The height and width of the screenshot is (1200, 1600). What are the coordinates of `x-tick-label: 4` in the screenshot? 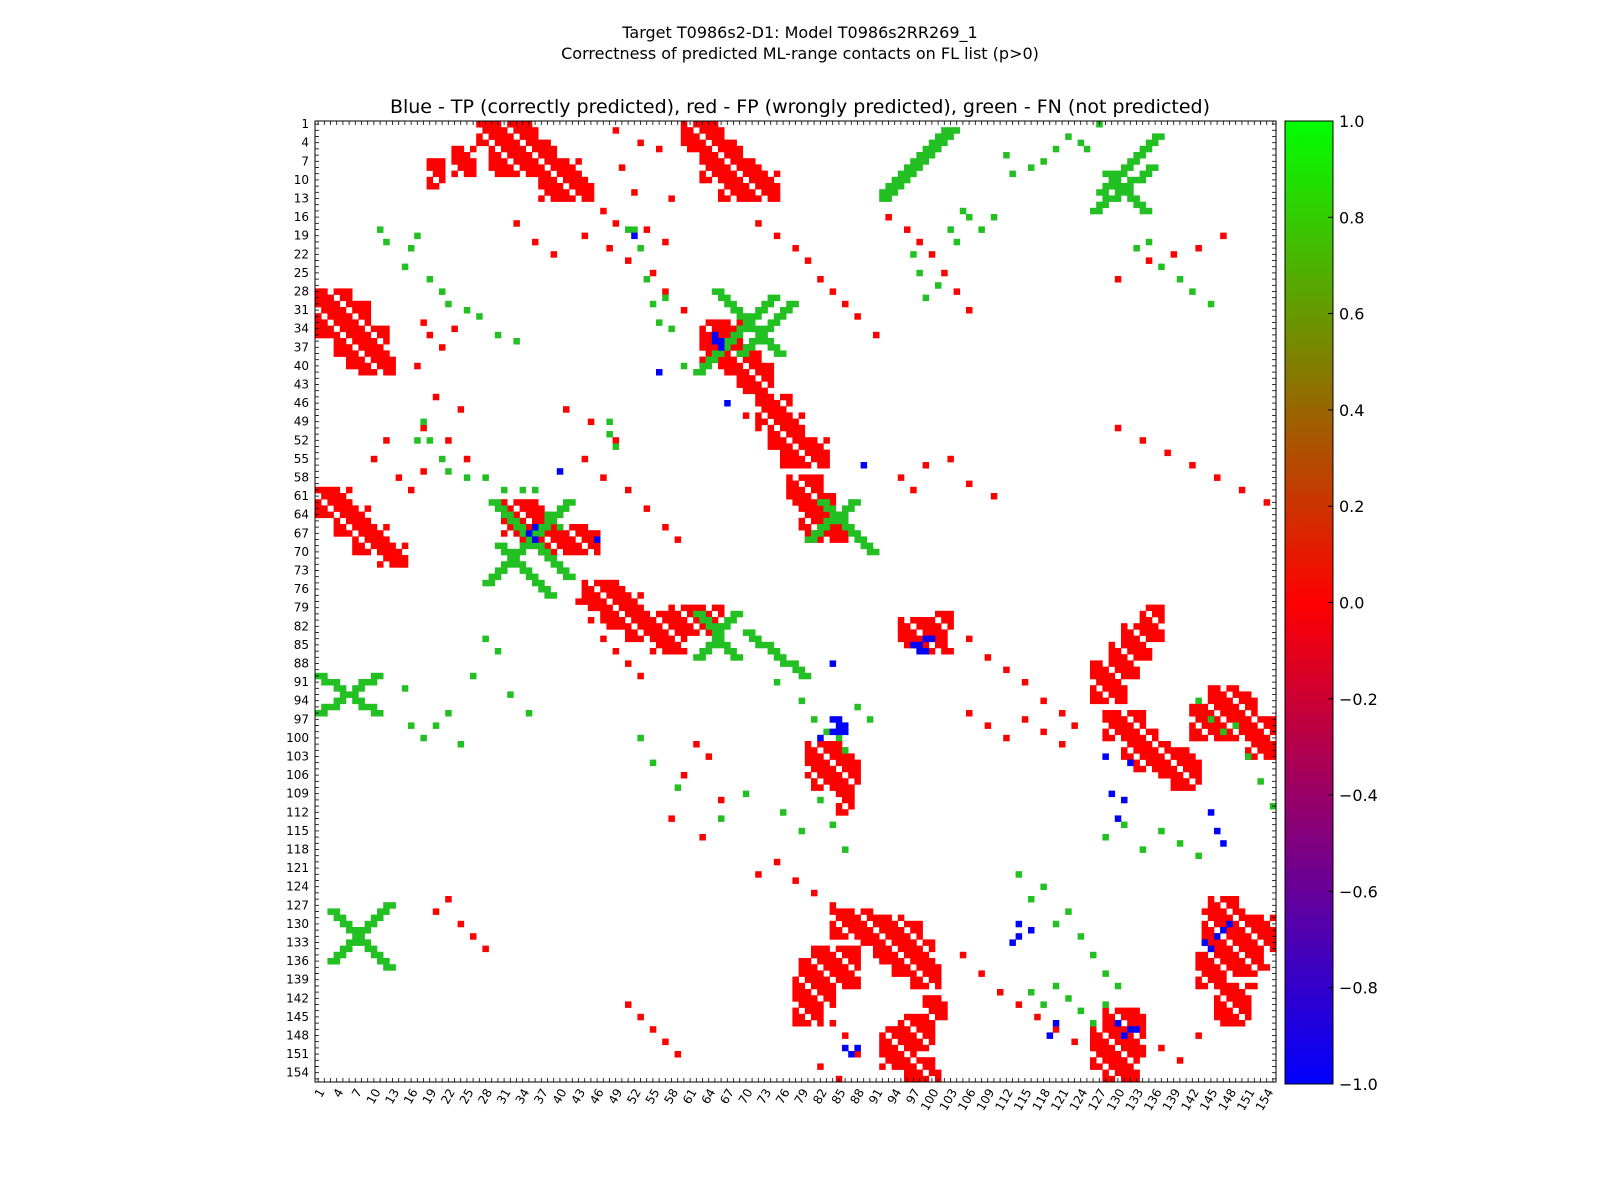 It's located at (338, 1093).